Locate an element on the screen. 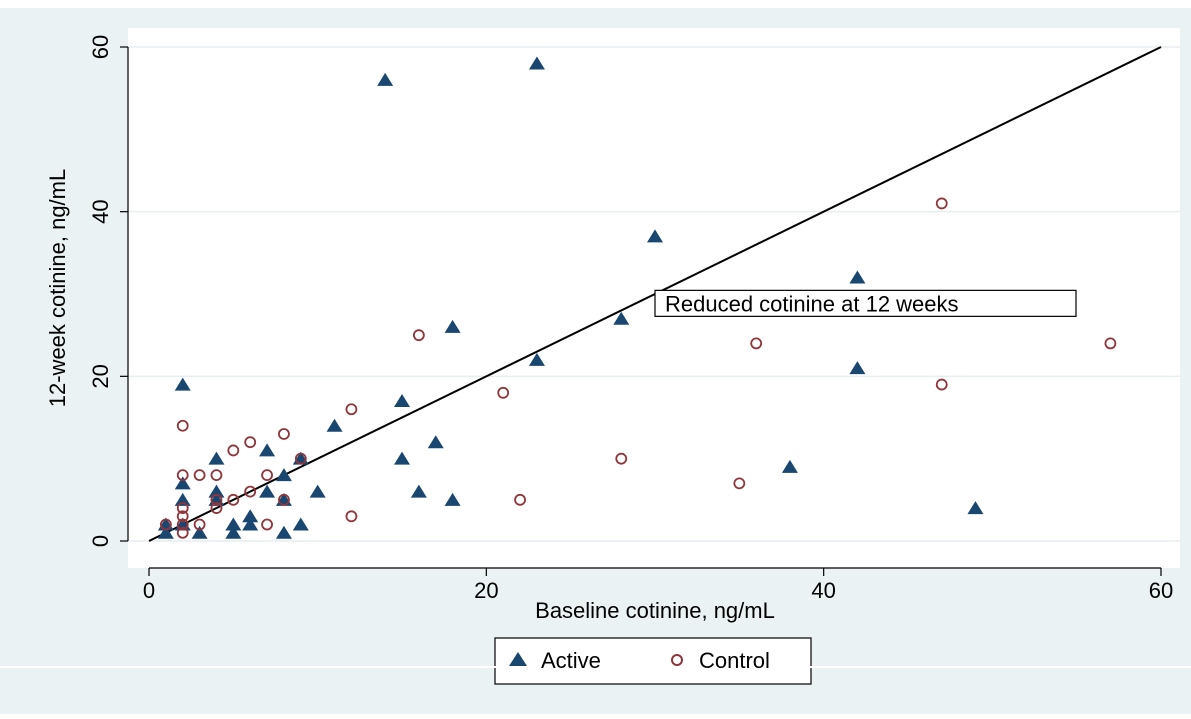 Image resolution: width=1191 pixels, height=719 pixels. y-axis-title: 12-week cotinine, ng/mL is located at coordinates (57, 288).